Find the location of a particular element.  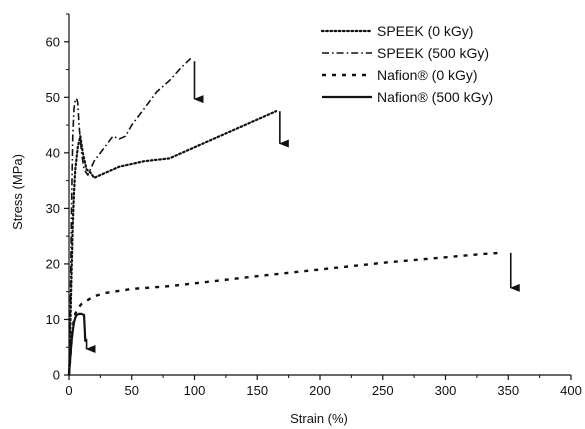

x-tick-label: 400 is located at coordinates (571, 390).